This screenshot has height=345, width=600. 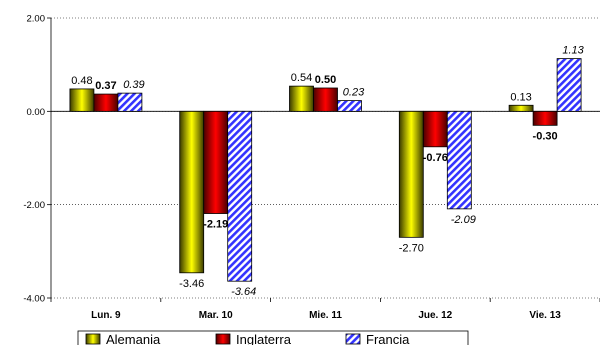 What do you see at coordinates (463, 220) in the screenshot?
I see `data-label: -2.09` at bounding box center [463, 220].